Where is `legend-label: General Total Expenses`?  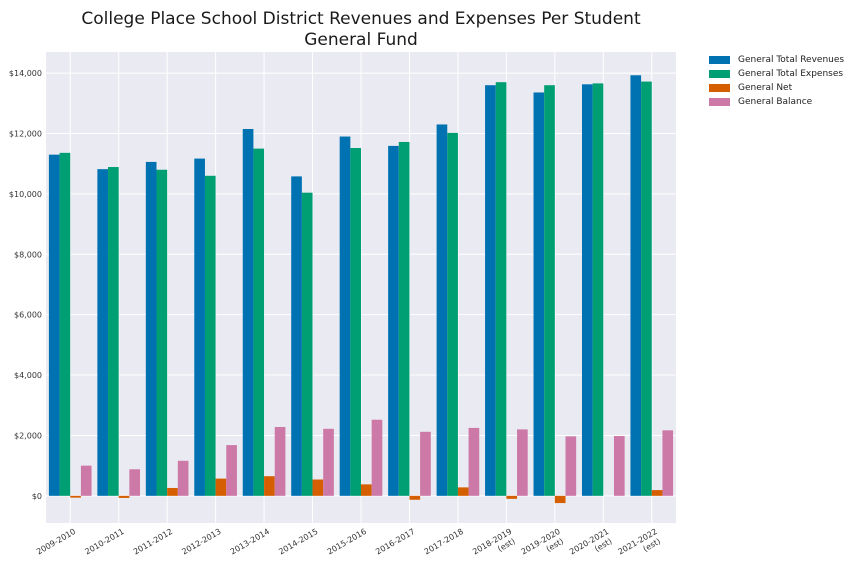
legend-label: General Total Expenses is located at coordinates (791, 74).